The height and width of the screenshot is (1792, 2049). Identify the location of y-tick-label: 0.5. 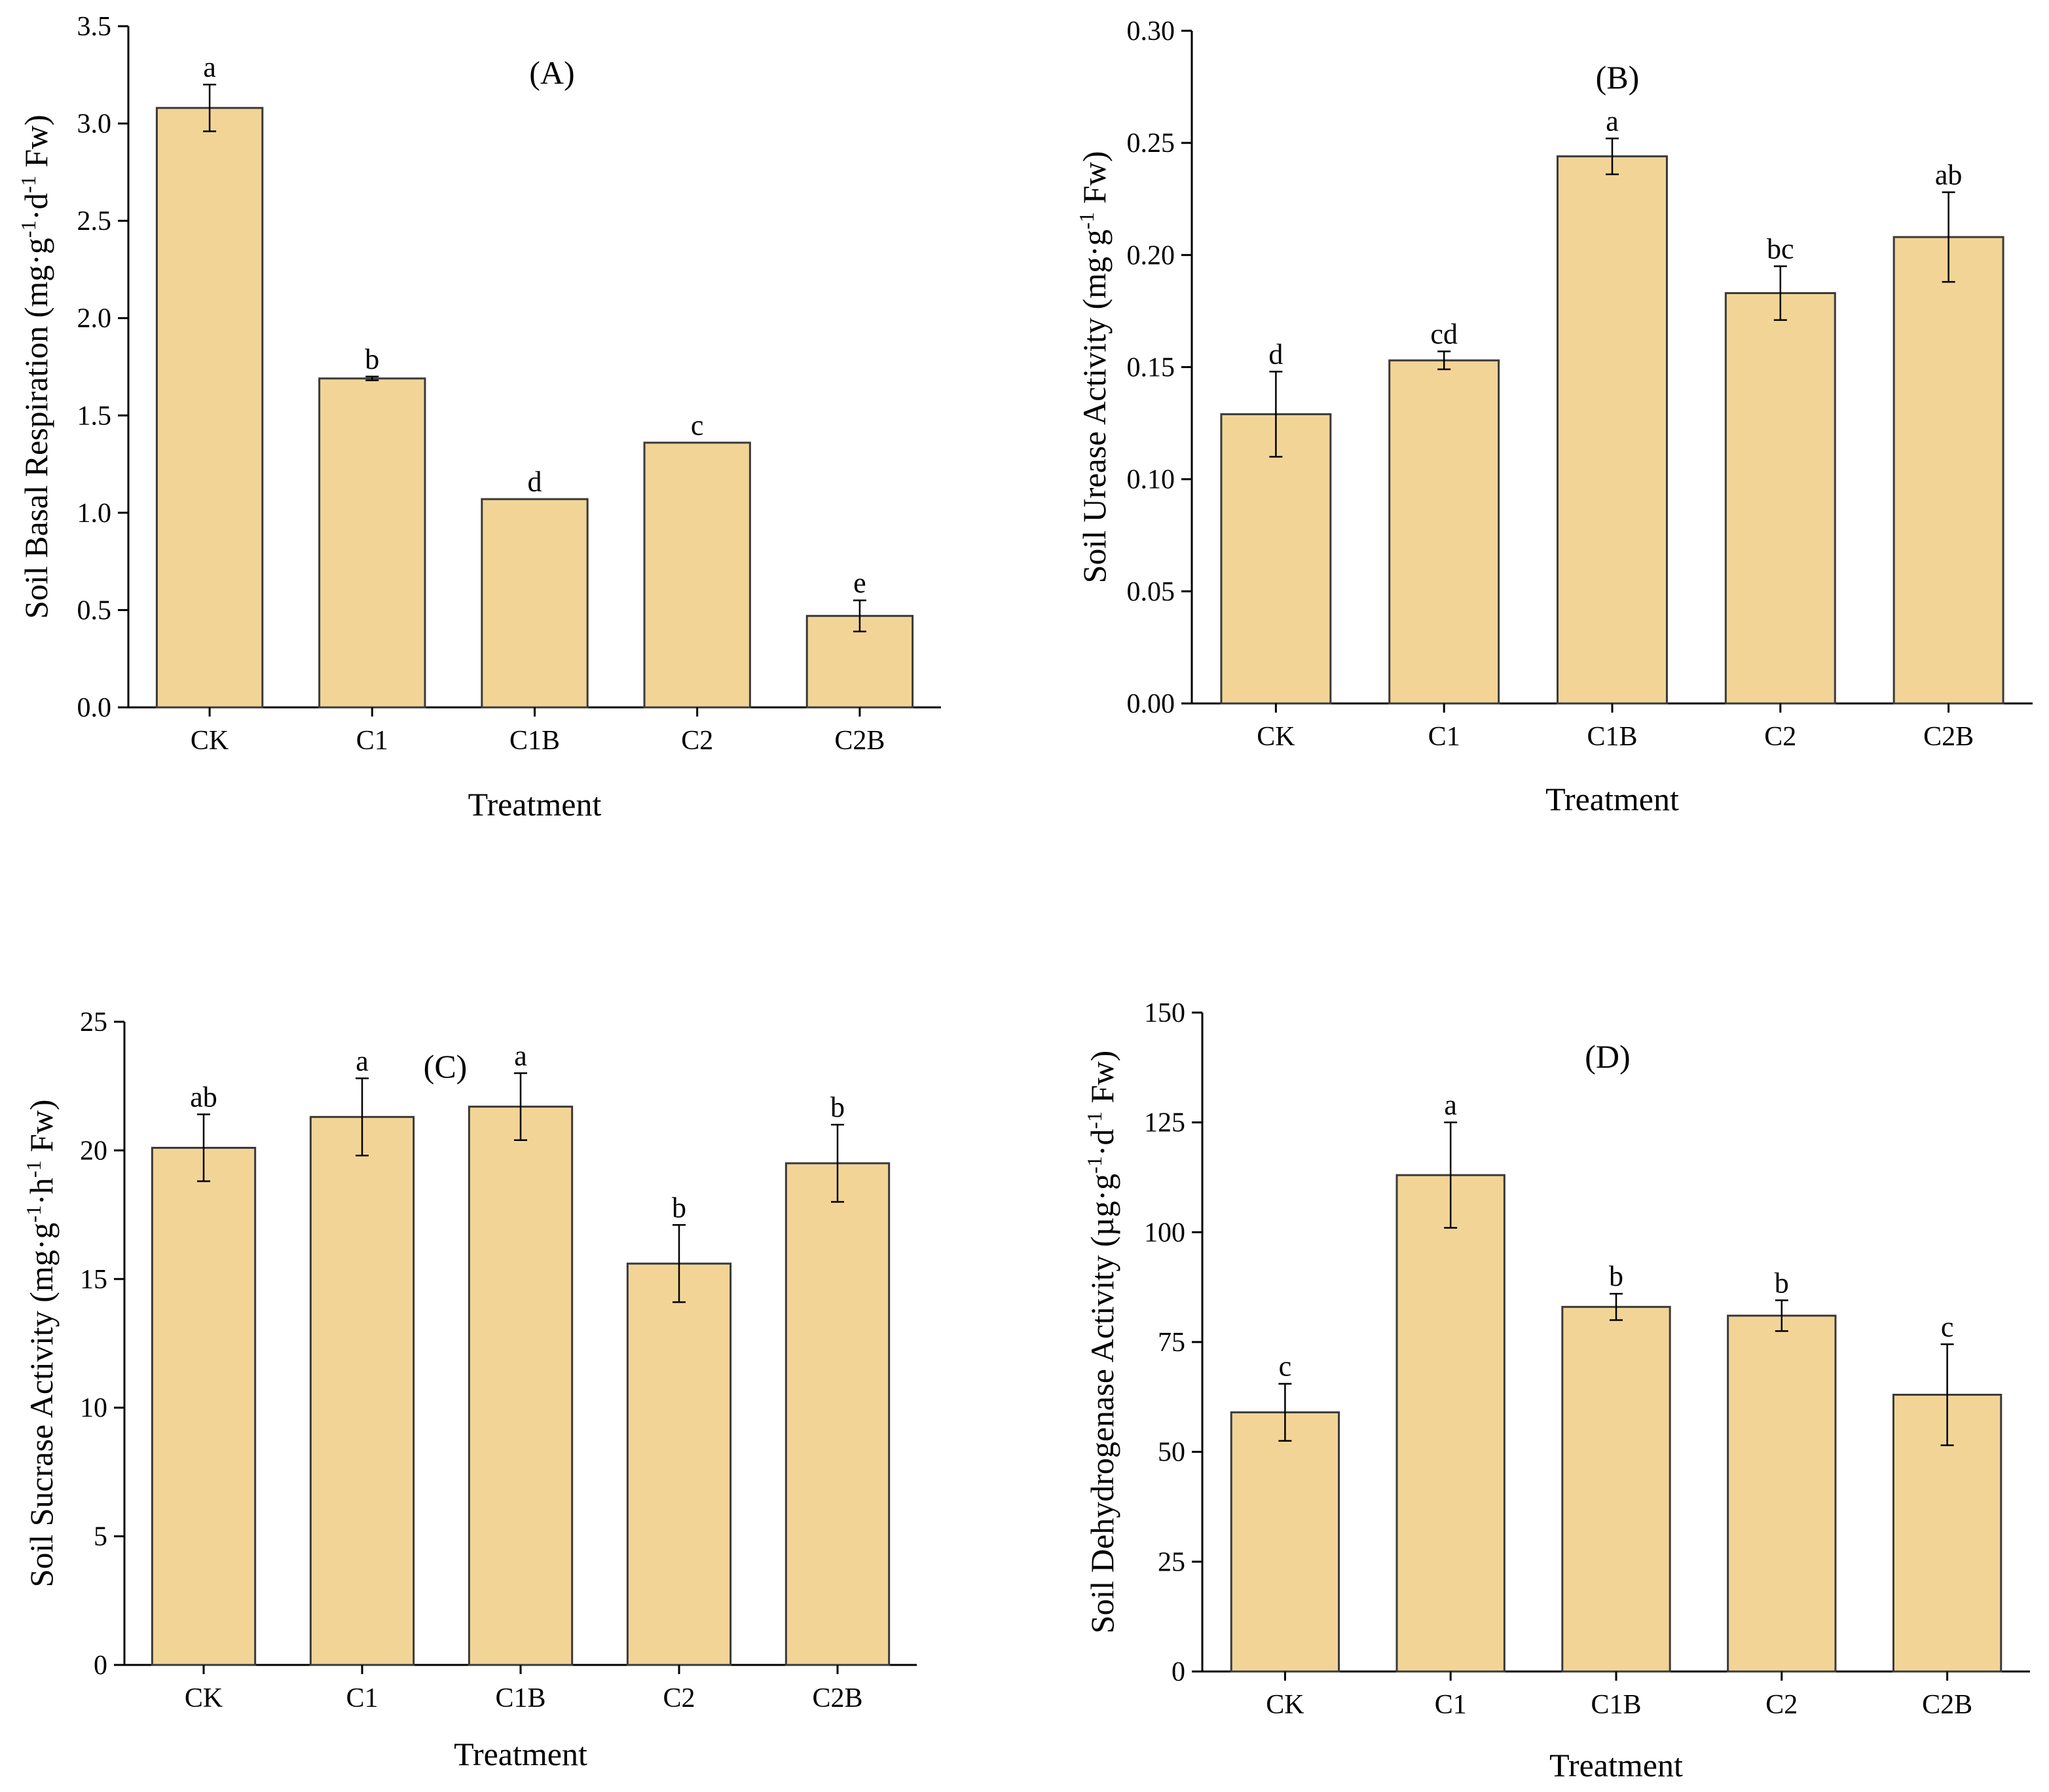
(95, 610).